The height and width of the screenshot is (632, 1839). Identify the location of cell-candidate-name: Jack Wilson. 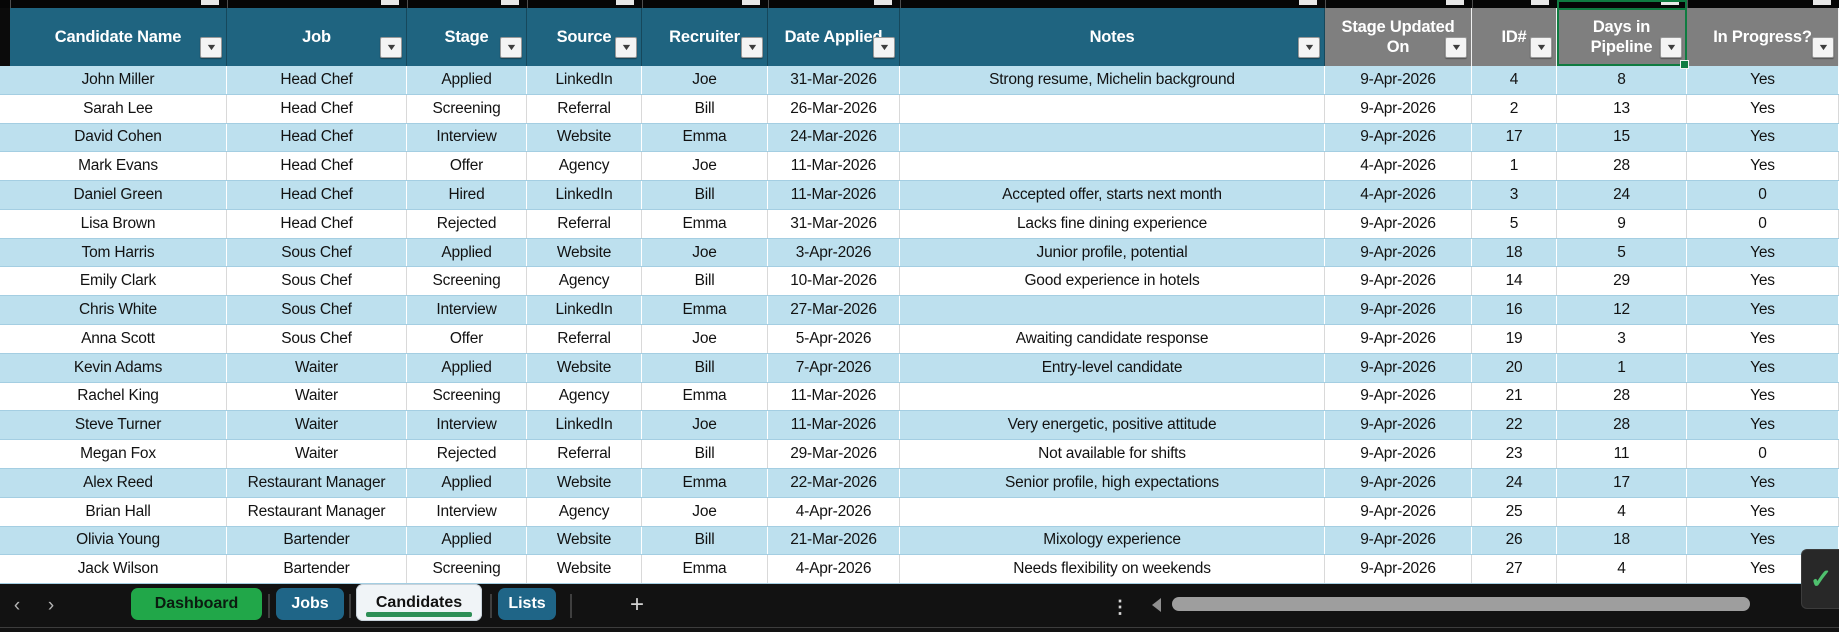
(118, 569).